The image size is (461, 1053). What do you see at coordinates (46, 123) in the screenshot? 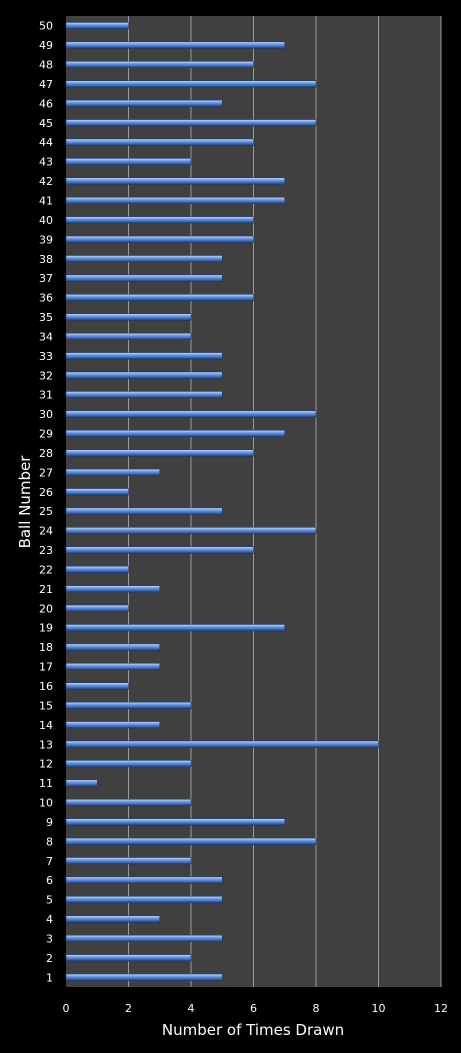
I see `y-tick-label: 45` at bounding box center [46, 123].